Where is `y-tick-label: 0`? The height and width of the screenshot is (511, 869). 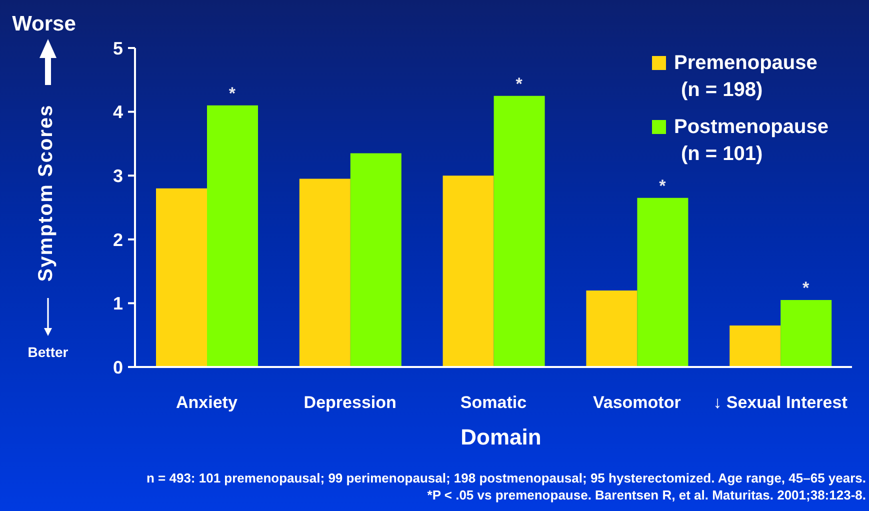
y-tick-label: 0 is located at coordinates (117, 367).